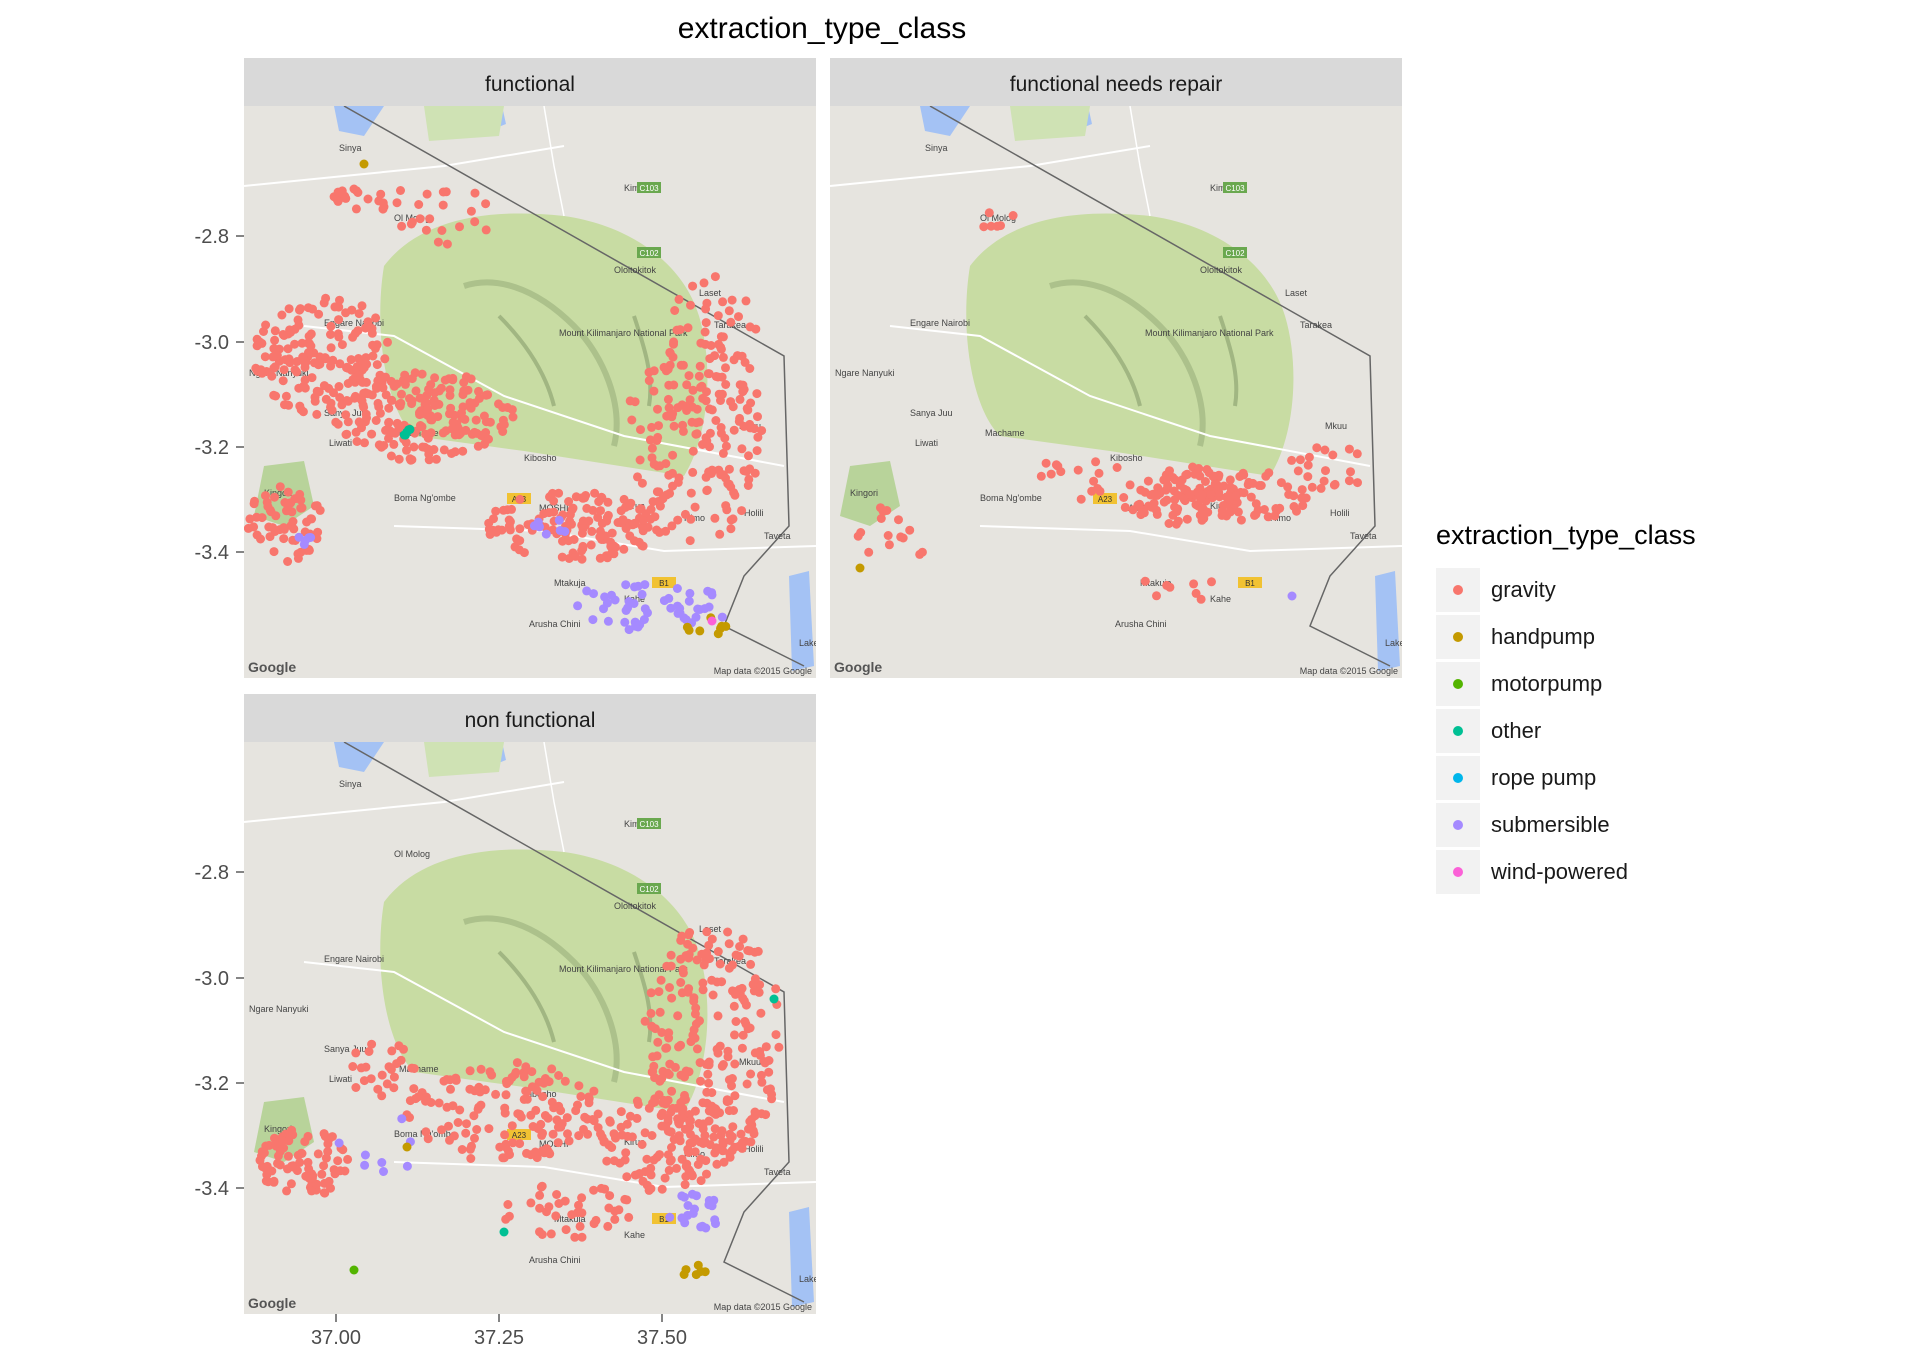  Describe the element at coordinates (570, 1219) in the screenshot. I see `map-place-label: Mtakuja` at that location.